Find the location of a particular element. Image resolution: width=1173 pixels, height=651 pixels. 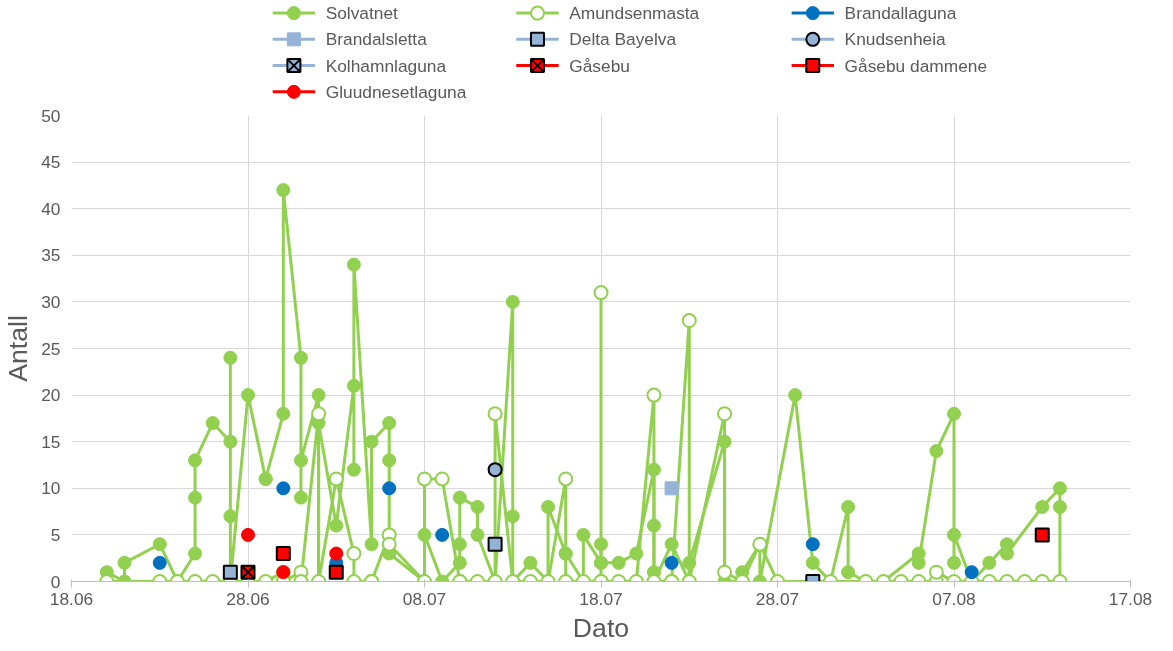

x-axis-title: Dato is located at coordinates (601, 627).